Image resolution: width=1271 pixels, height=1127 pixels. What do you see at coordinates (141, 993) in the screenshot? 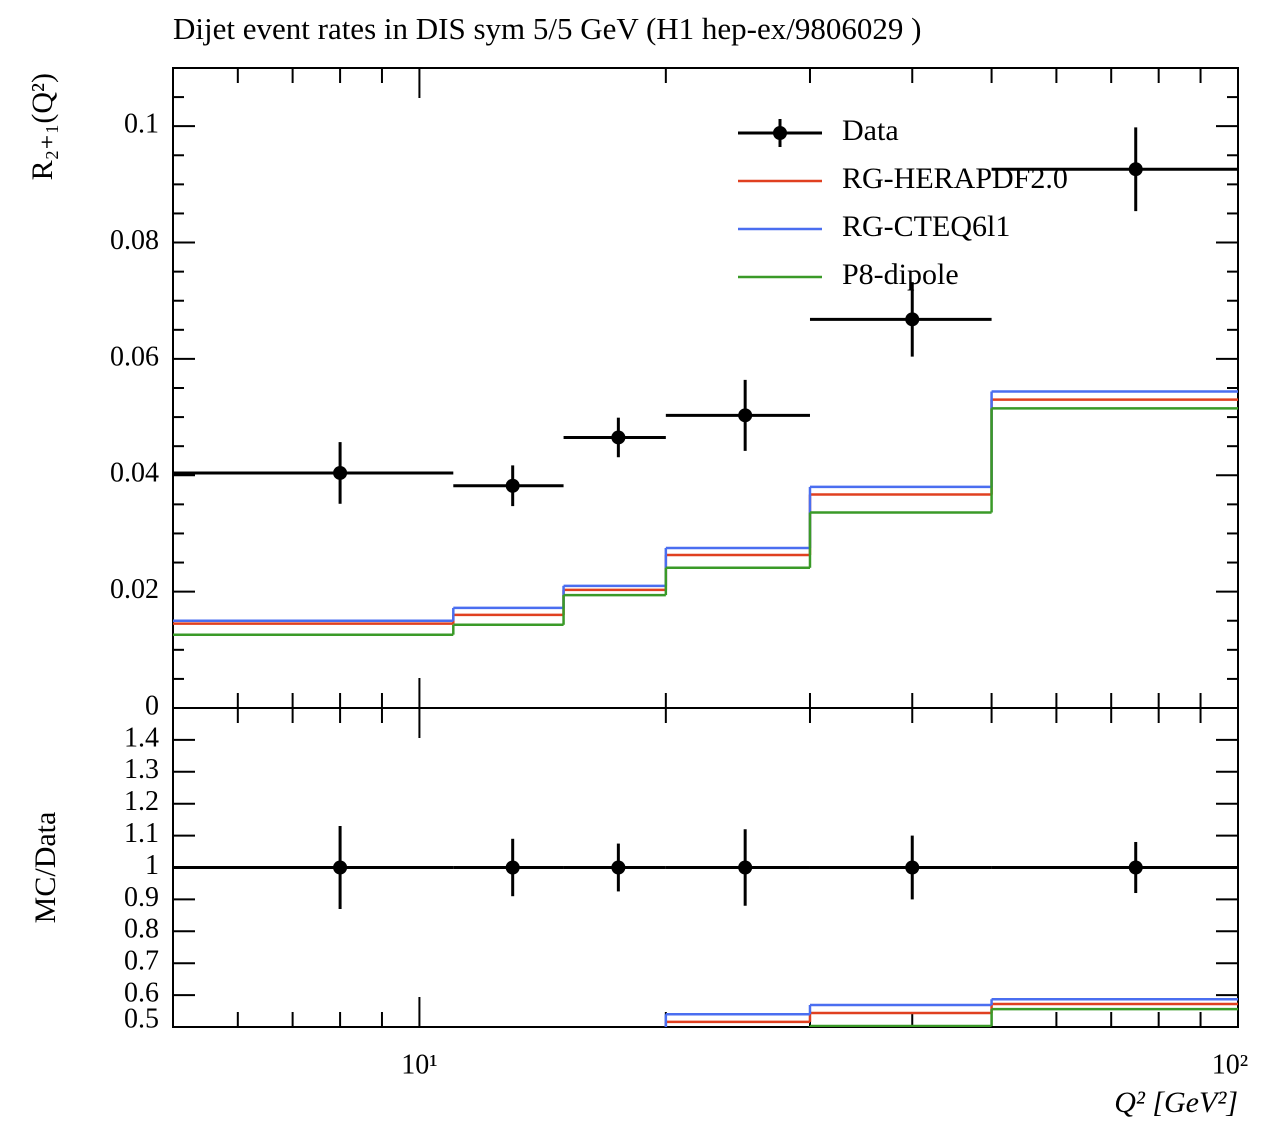
I see `y-tick-label: 0.6` at bounding box center [141, 993].